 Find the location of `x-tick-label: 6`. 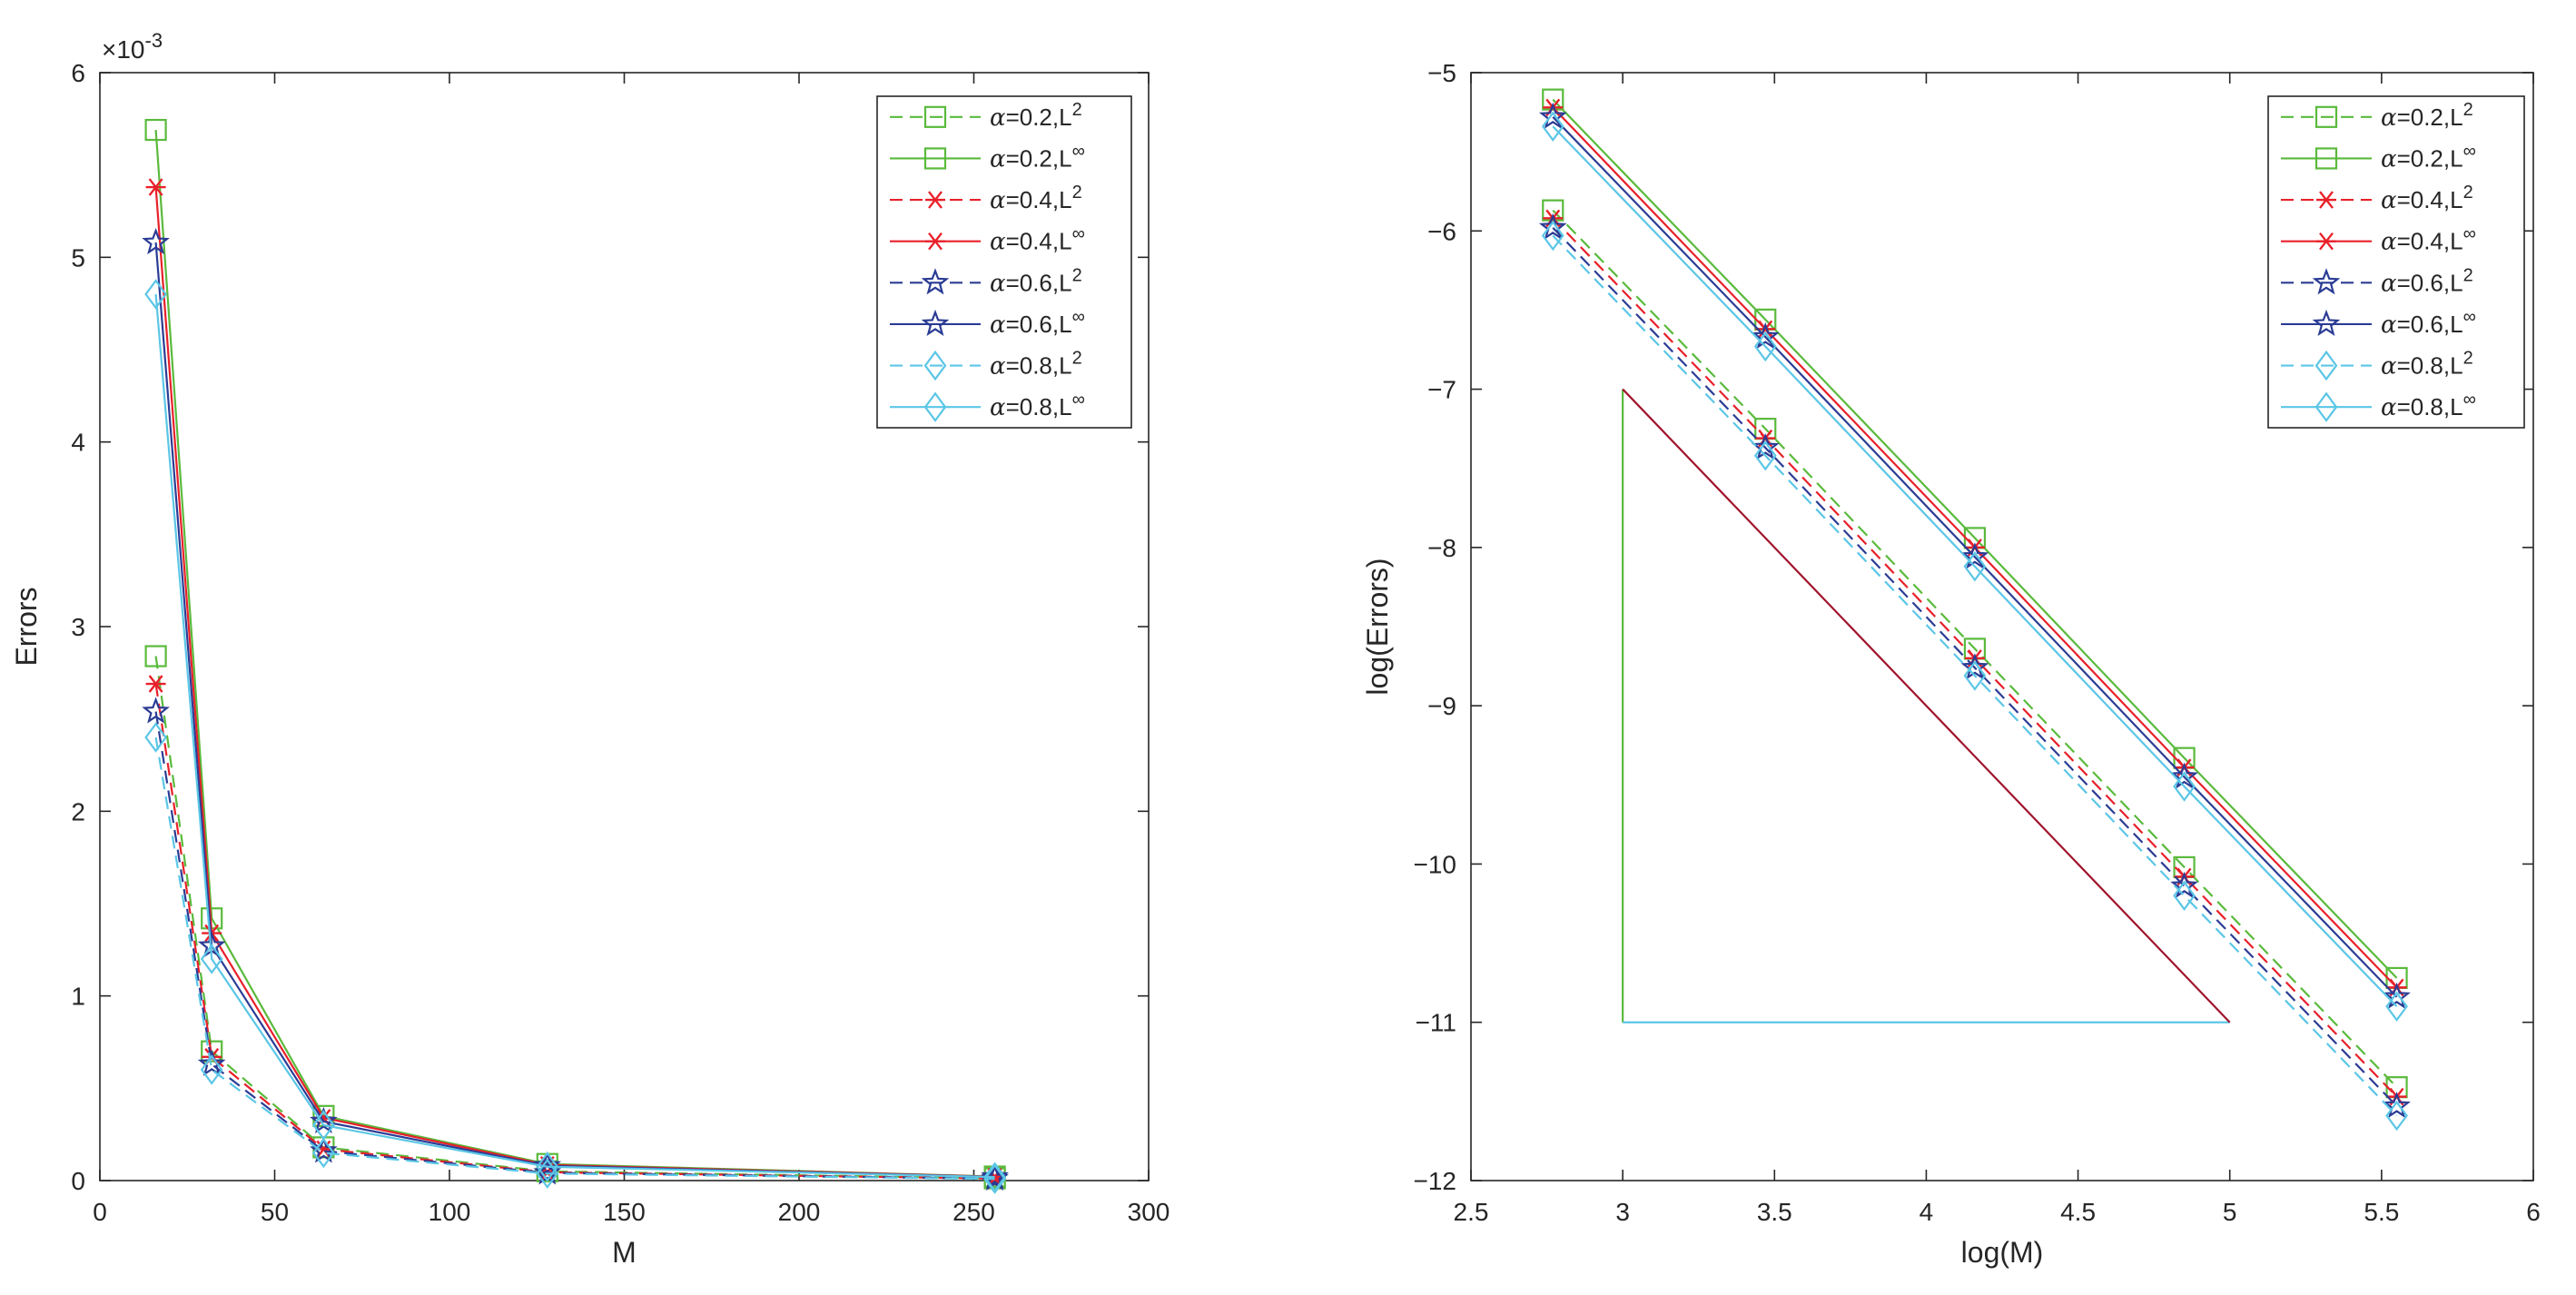

x-tick-label: 6 is located at coordinates (2533, 1212).